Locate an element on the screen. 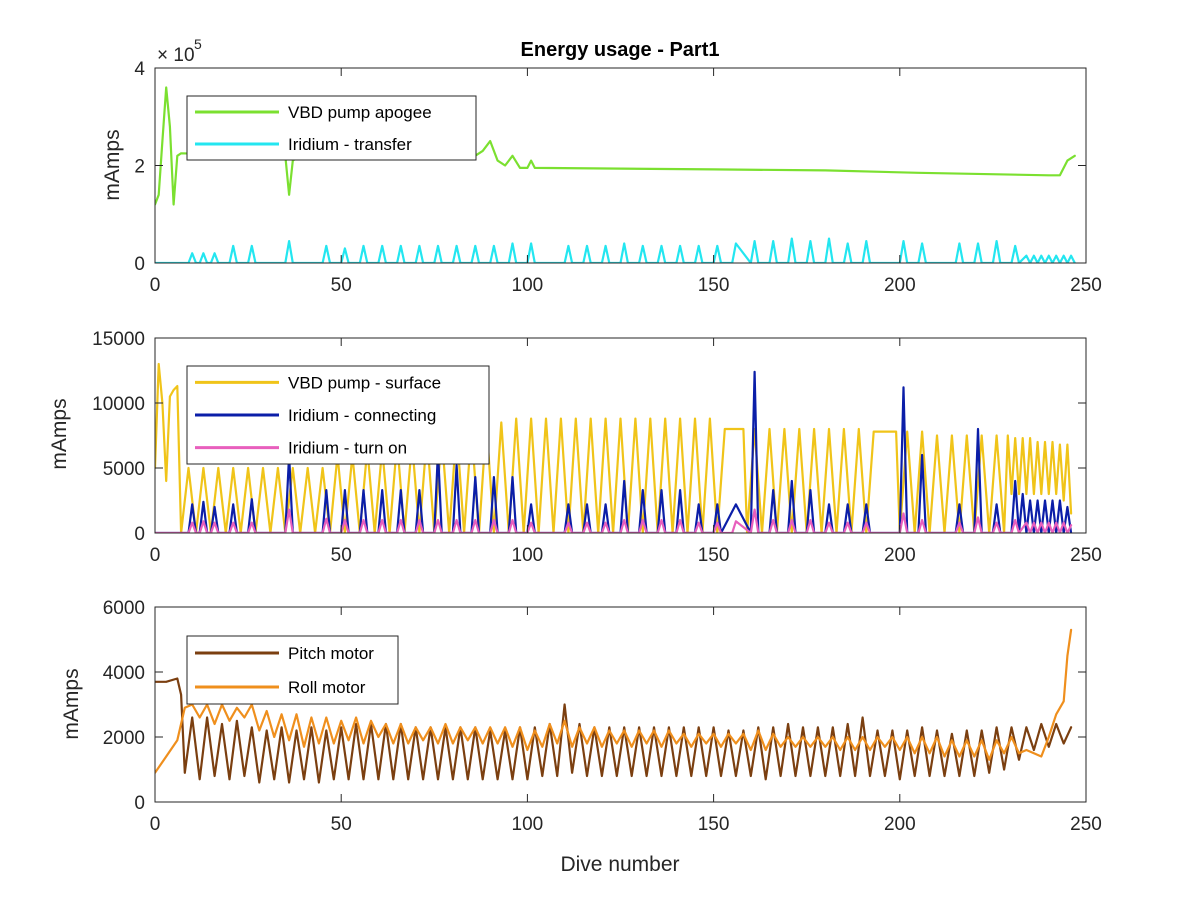 The width and height of the screenshot is (1200, 905). legend-entry-label: VBD pump apogee is located at coordinates (360, 112).